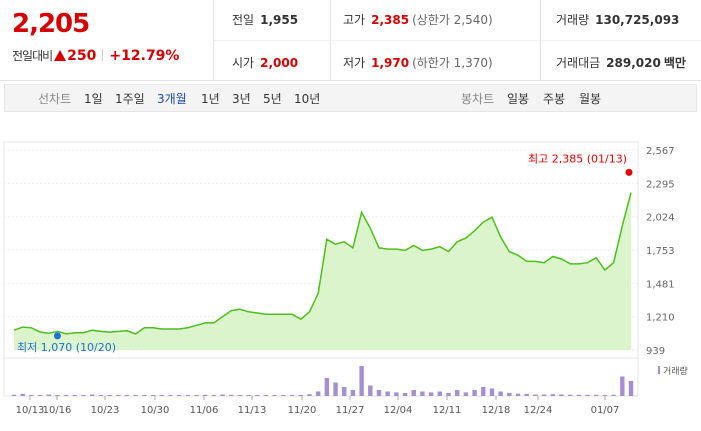 The height and width of the screenshot is (431, 701). What do you see at coordinates (538, 410) in the screenshot?
I see `x-tick-label: 12/24` at bounding box center [538, 410].